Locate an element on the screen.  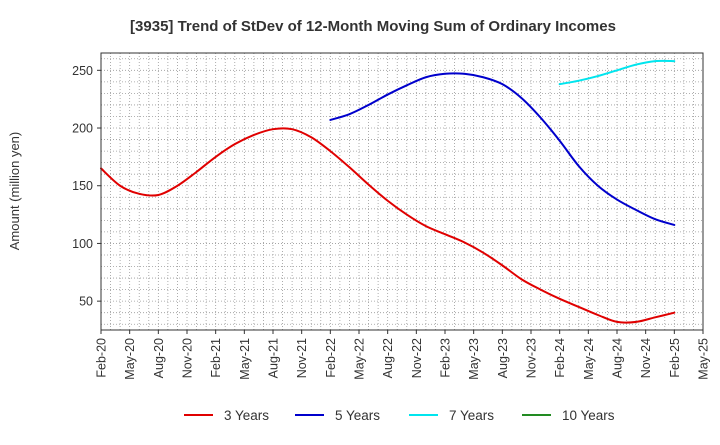
x-tick-label: May-21 is located at coordinates (245, 359).